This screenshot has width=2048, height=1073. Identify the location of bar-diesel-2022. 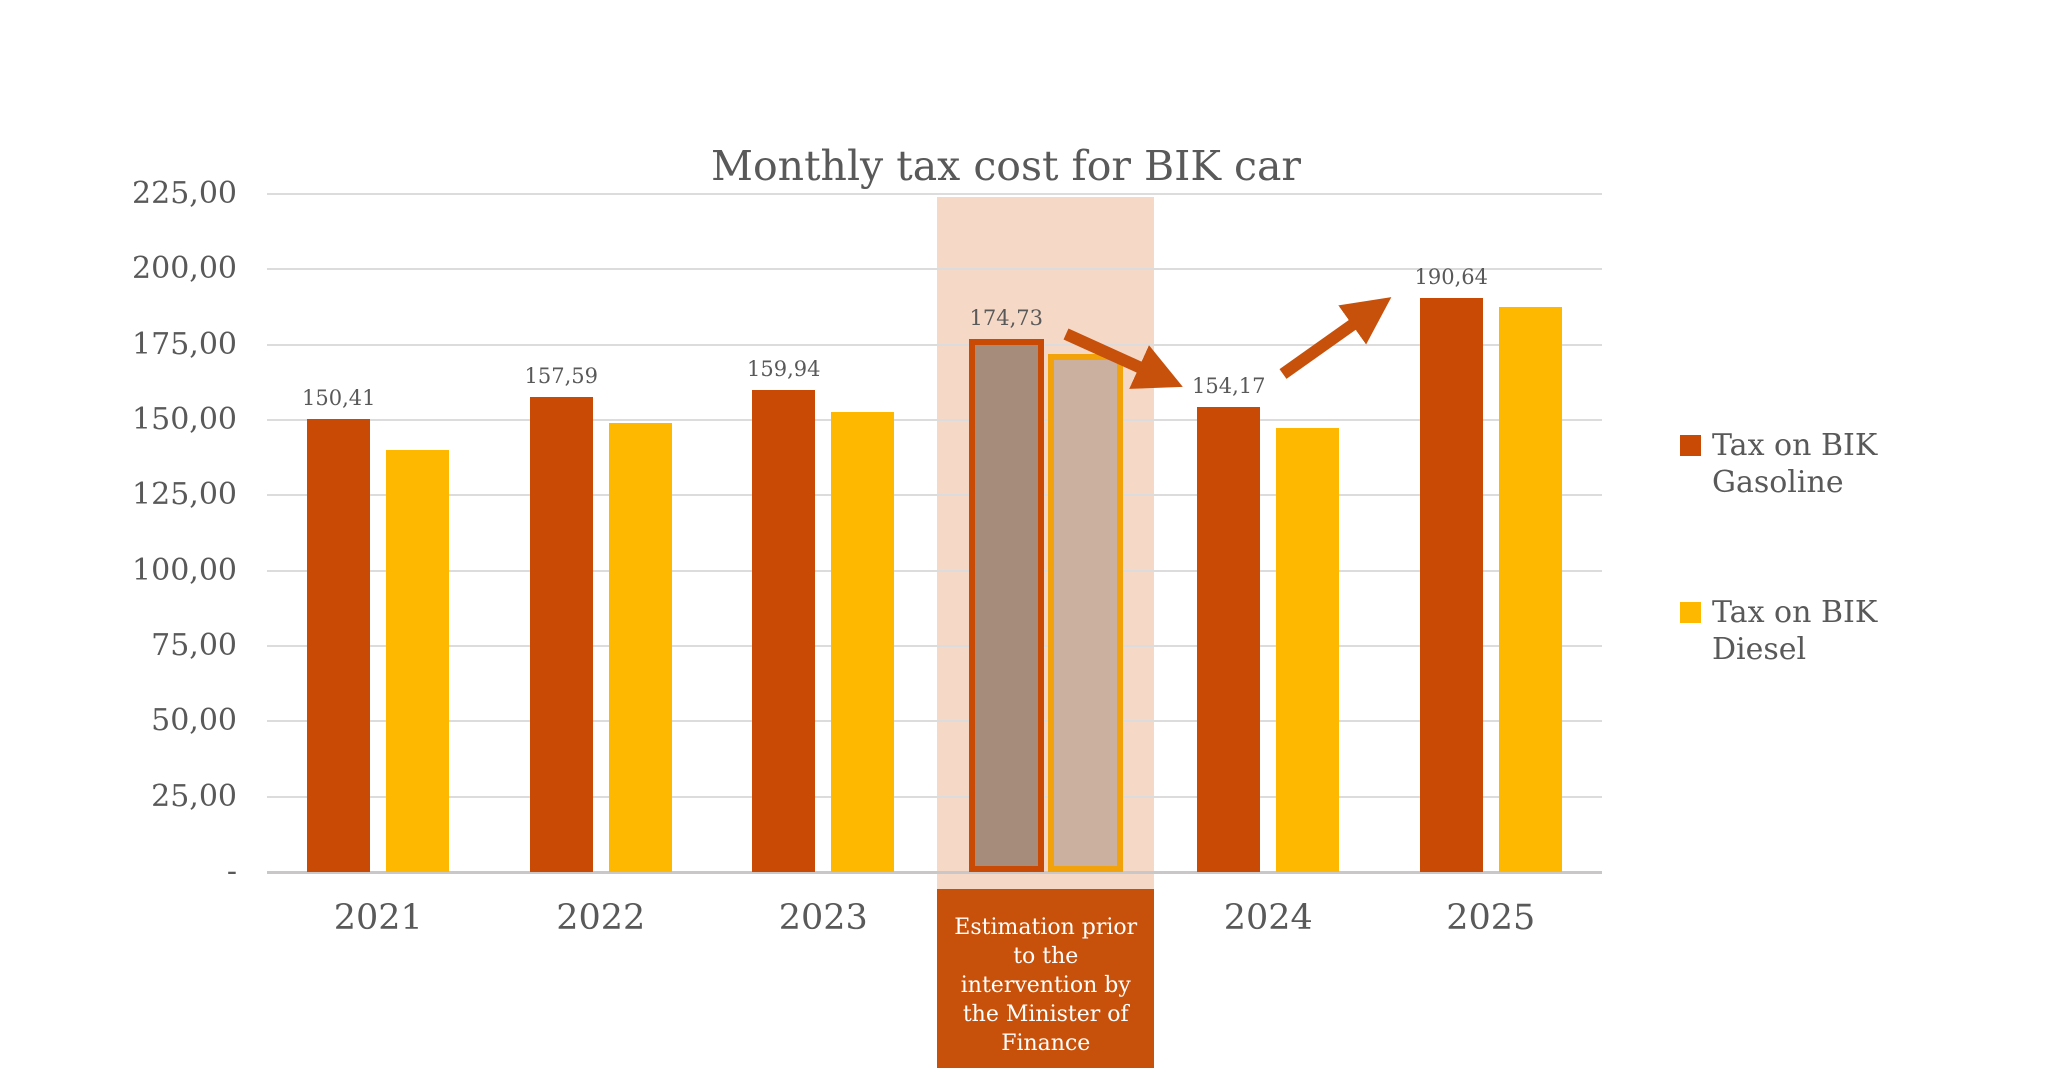
(640, 647).